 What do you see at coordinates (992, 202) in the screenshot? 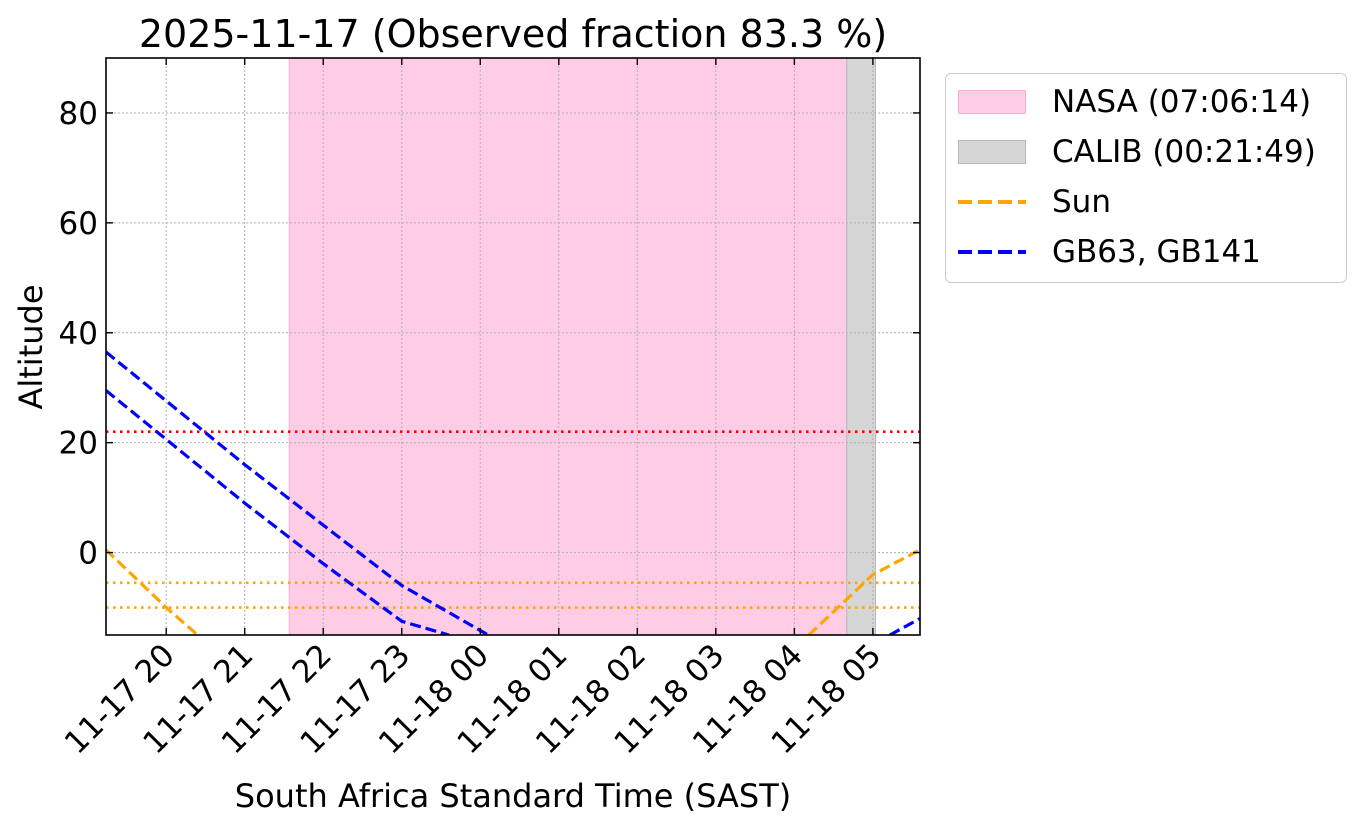
I see `sun-swatch` at bounding box center [992, 202].